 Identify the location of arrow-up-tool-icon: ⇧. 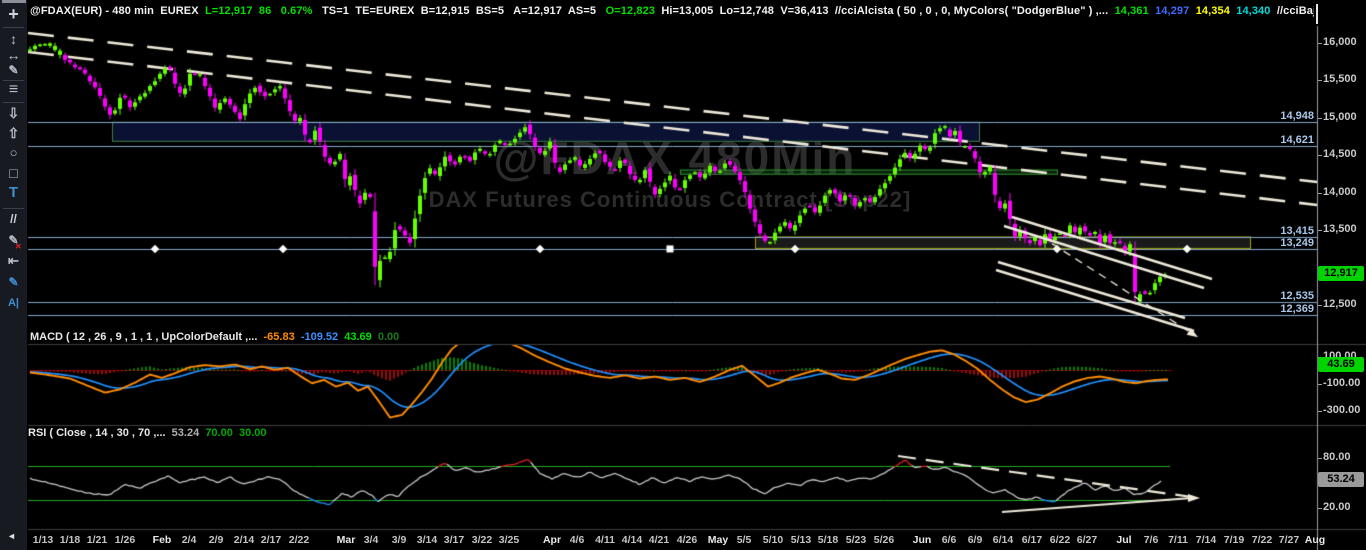
(13, 133).